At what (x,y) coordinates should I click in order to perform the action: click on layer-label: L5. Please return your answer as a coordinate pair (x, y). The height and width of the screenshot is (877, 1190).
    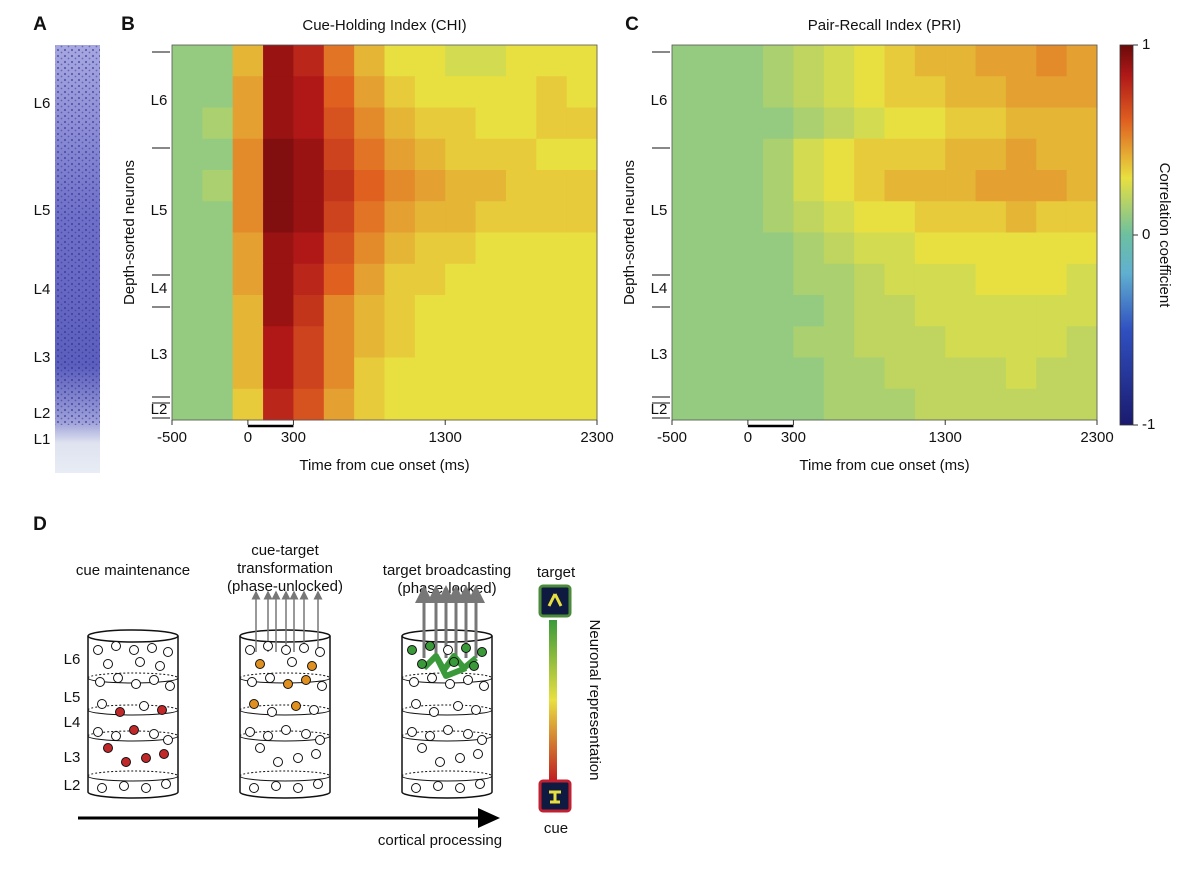
    Looking at the image, I should click on (659, 210).